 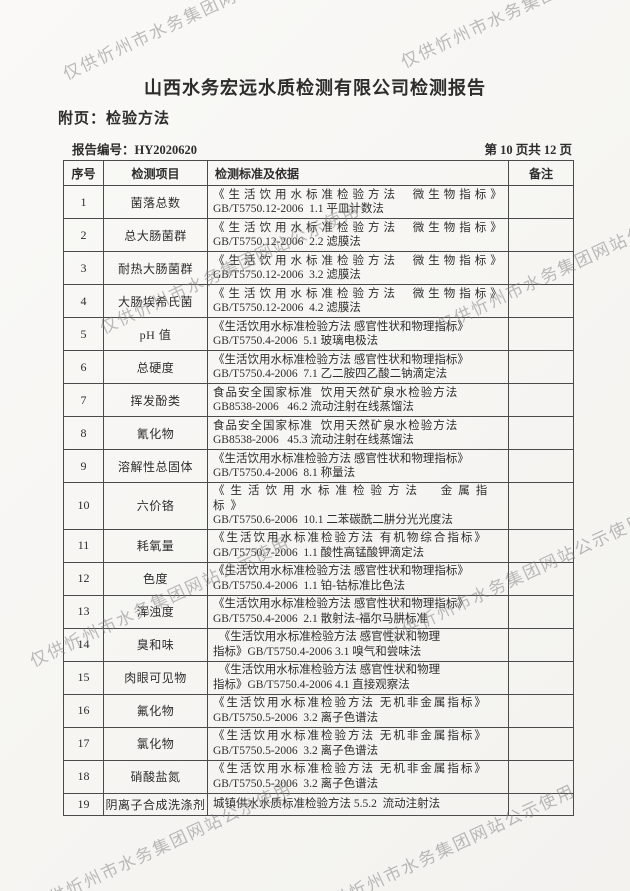 I want to click on standard-line-2: GB/T5750.4-2006 1.1 铂-钴标准比色法, so click(x=309, y=585).